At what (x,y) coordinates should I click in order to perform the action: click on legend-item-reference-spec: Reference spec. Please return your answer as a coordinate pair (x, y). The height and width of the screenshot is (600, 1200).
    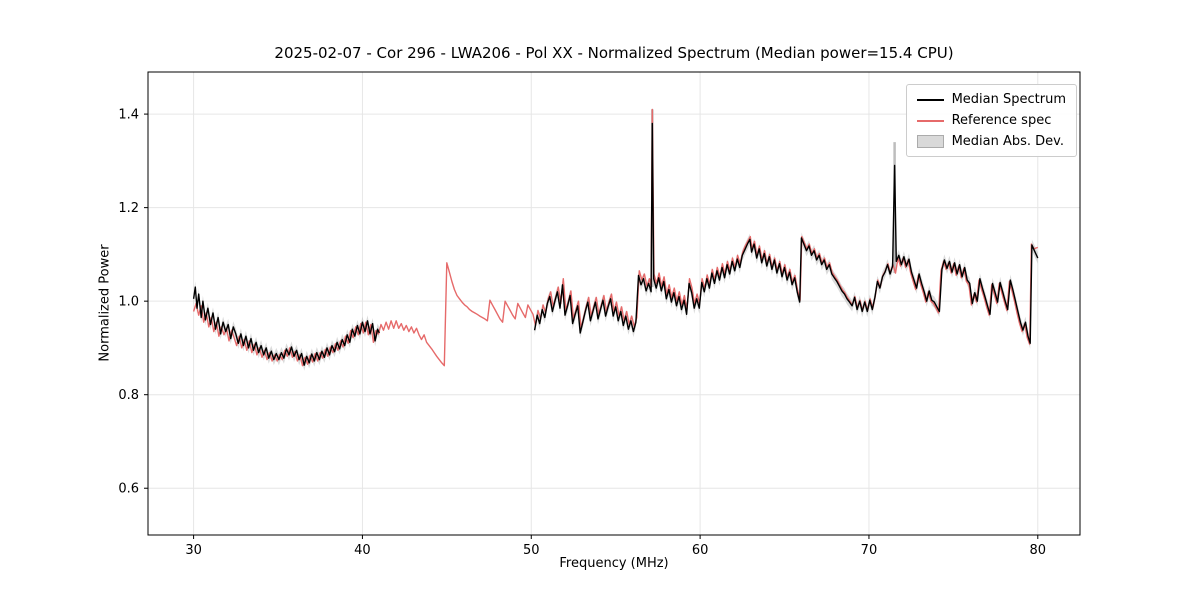
    Looking at the image, I should click on (991, 120).